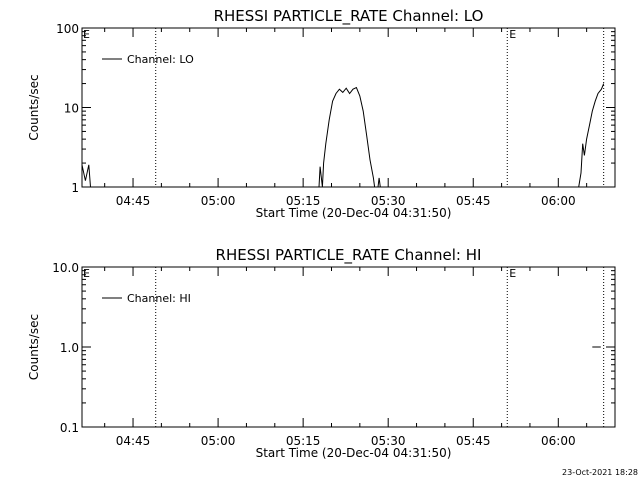 The width and height of the screenshot is (640, 480). What do you see at coordinates (349, 16) in the screenshot?
I see `chart-title: RHESSI PARTICLE_RATE Channel: LO` at bounding box center [349, 16].